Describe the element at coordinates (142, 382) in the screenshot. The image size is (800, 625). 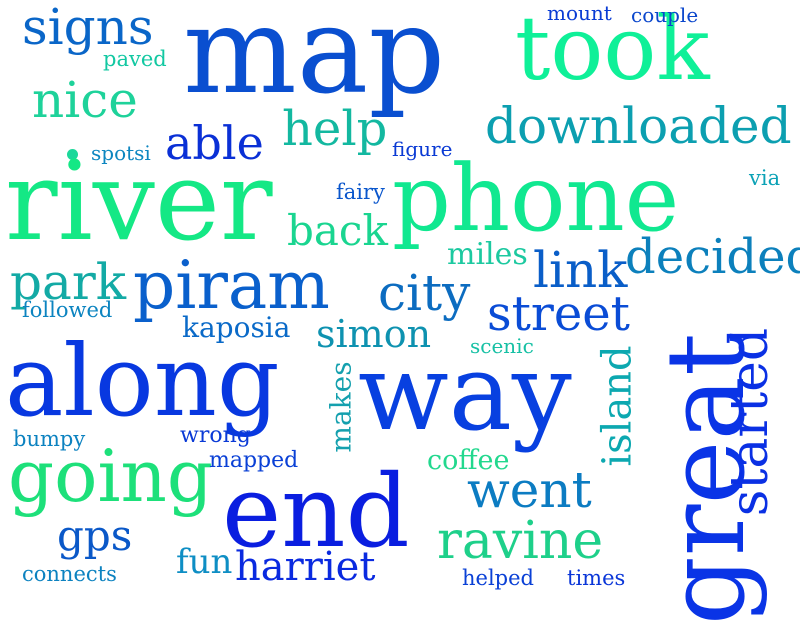
I see `word-along: along` at that location.